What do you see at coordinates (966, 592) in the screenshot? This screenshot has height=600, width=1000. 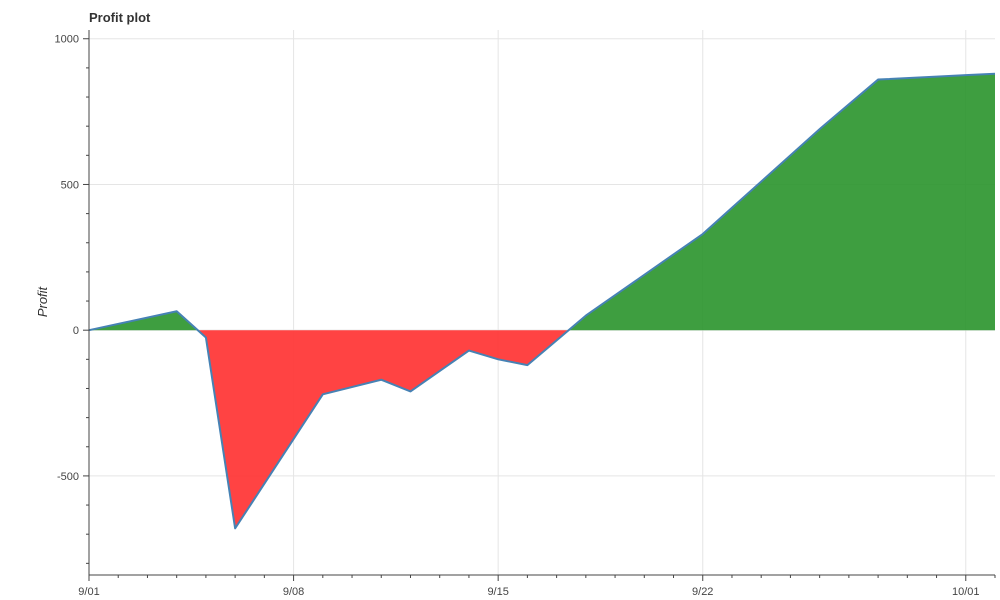 I see `x-tick-label: 10/01` at bounding box center [966, 592].